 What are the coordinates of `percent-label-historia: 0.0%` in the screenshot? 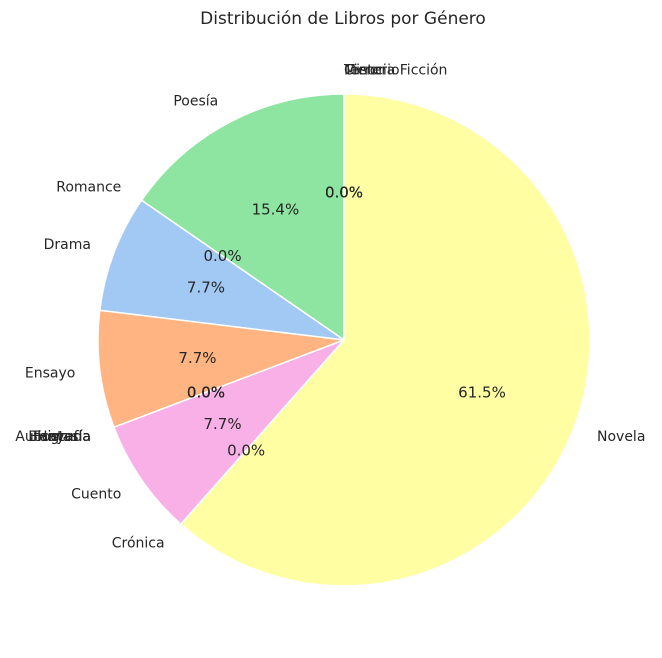 It's located at (206, 392).